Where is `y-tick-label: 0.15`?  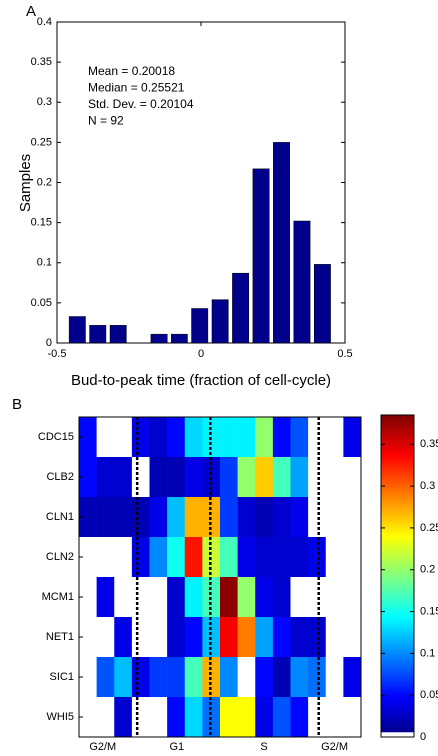 y-tick-label: 0.15 is located at coordinates (41, 223).